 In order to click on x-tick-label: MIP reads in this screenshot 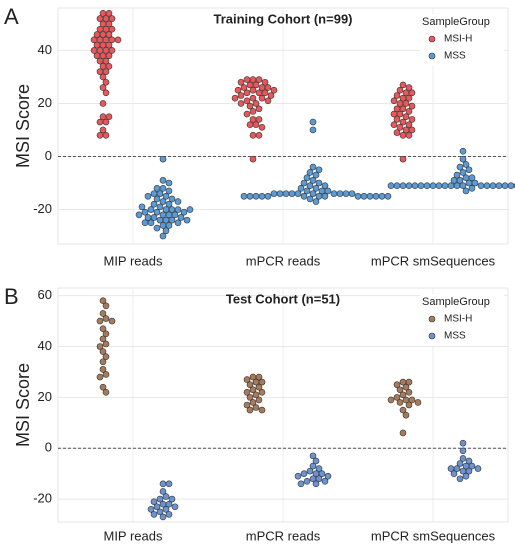, I will do `click(133, 535)`.